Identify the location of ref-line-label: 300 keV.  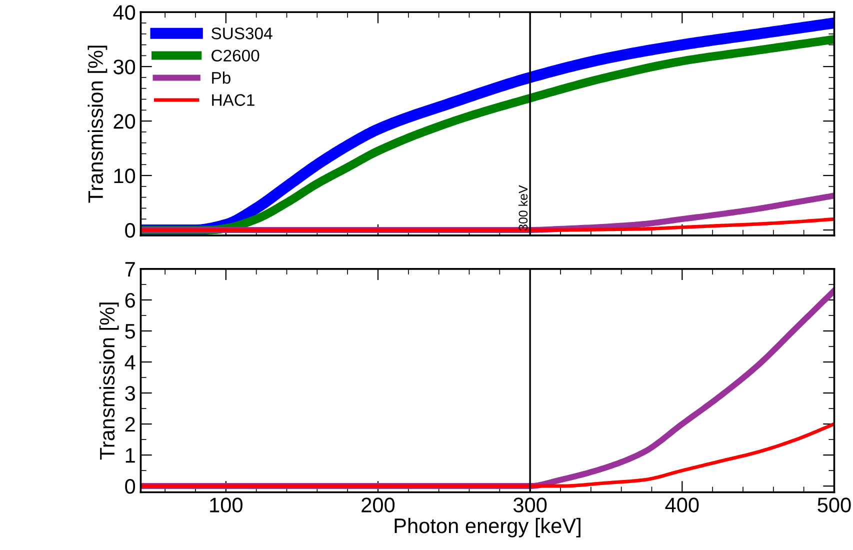
(523, 207).